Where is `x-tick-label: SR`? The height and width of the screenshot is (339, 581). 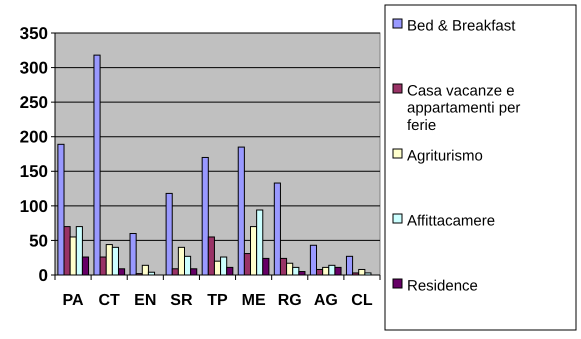
x-tick-label: SR is located at coordinates (181, 300).